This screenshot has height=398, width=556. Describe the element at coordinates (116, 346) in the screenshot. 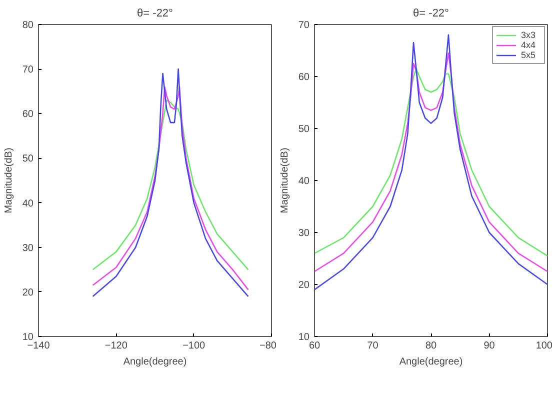

I see `x-tick-label: −120` at that location.